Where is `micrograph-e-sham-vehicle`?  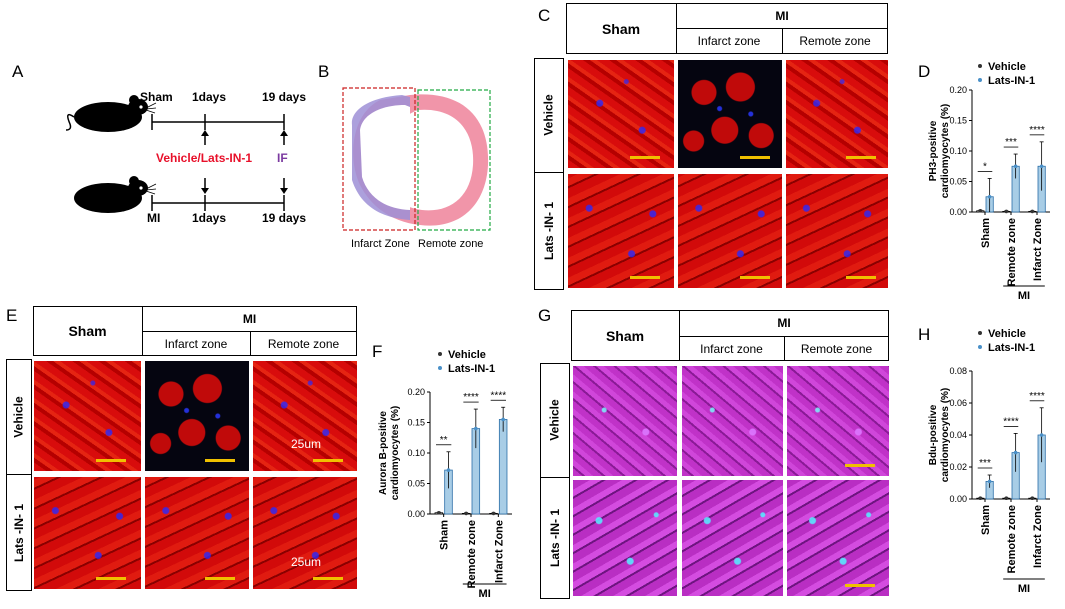 micrograph-e-sham-vehicle is located at coordinates (87, 416).